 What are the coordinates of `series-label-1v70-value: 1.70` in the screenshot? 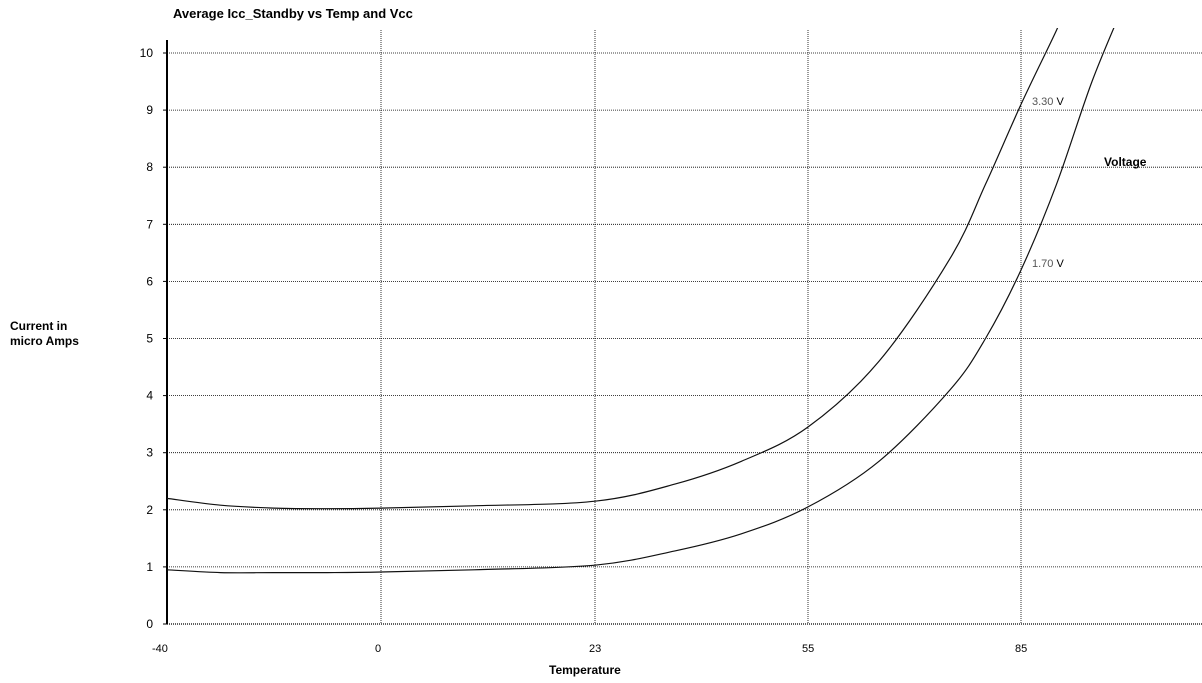 It's located at (1043, 264).